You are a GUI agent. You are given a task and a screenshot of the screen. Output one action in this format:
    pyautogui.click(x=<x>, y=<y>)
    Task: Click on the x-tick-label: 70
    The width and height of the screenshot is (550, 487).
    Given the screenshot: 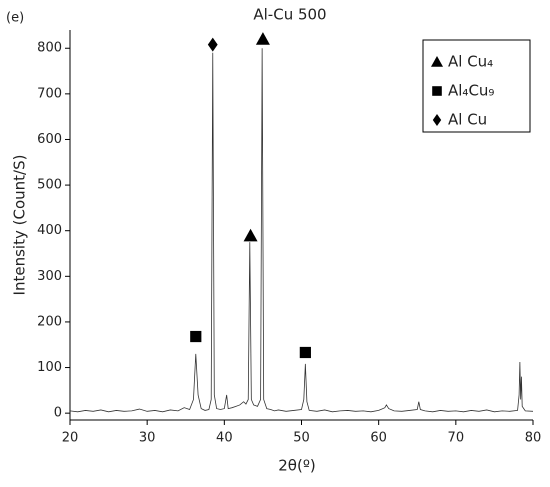 What is the action you would take?
    pyautogui.click(x=456, y=438)
    